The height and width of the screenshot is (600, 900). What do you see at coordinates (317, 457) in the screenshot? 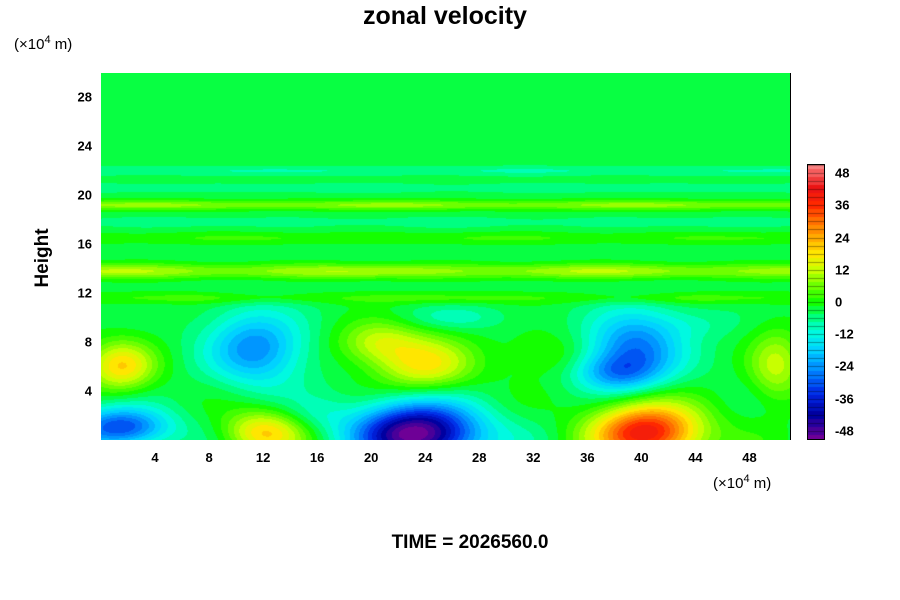
I see `x-tick-label: 16` at bounding box center [317, 457].